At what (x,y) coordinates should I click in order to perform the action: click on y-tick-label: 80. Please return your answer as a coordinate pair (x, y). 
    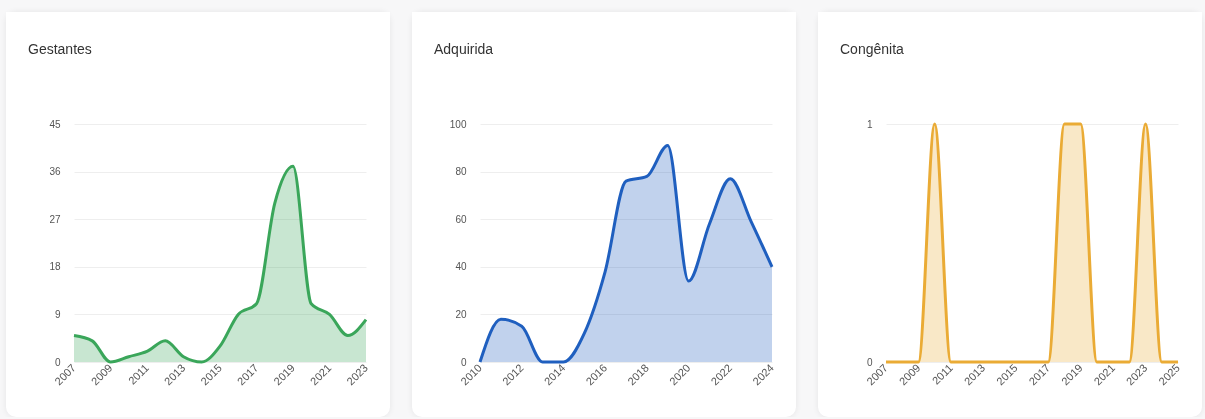
    Looking at the image, I should click on (461, 172).